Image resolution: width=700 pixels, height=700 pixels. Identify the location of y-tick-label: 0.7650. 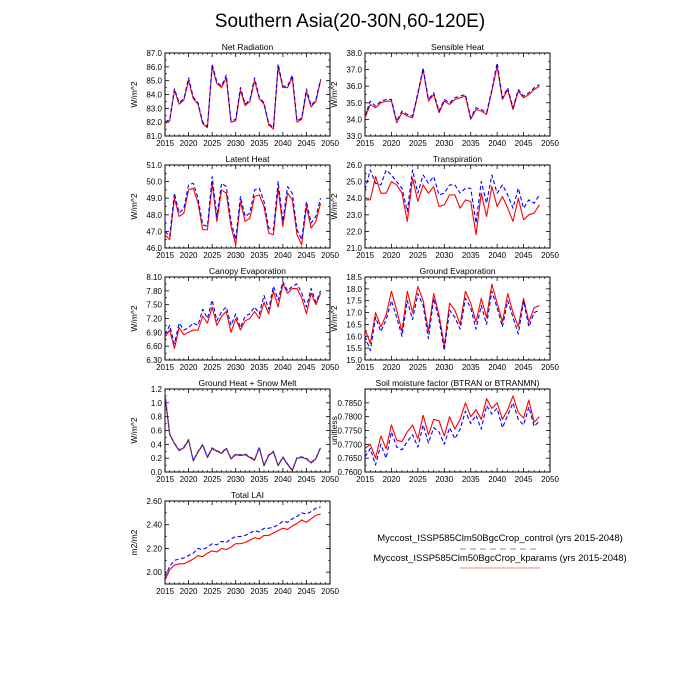
(350, 458).